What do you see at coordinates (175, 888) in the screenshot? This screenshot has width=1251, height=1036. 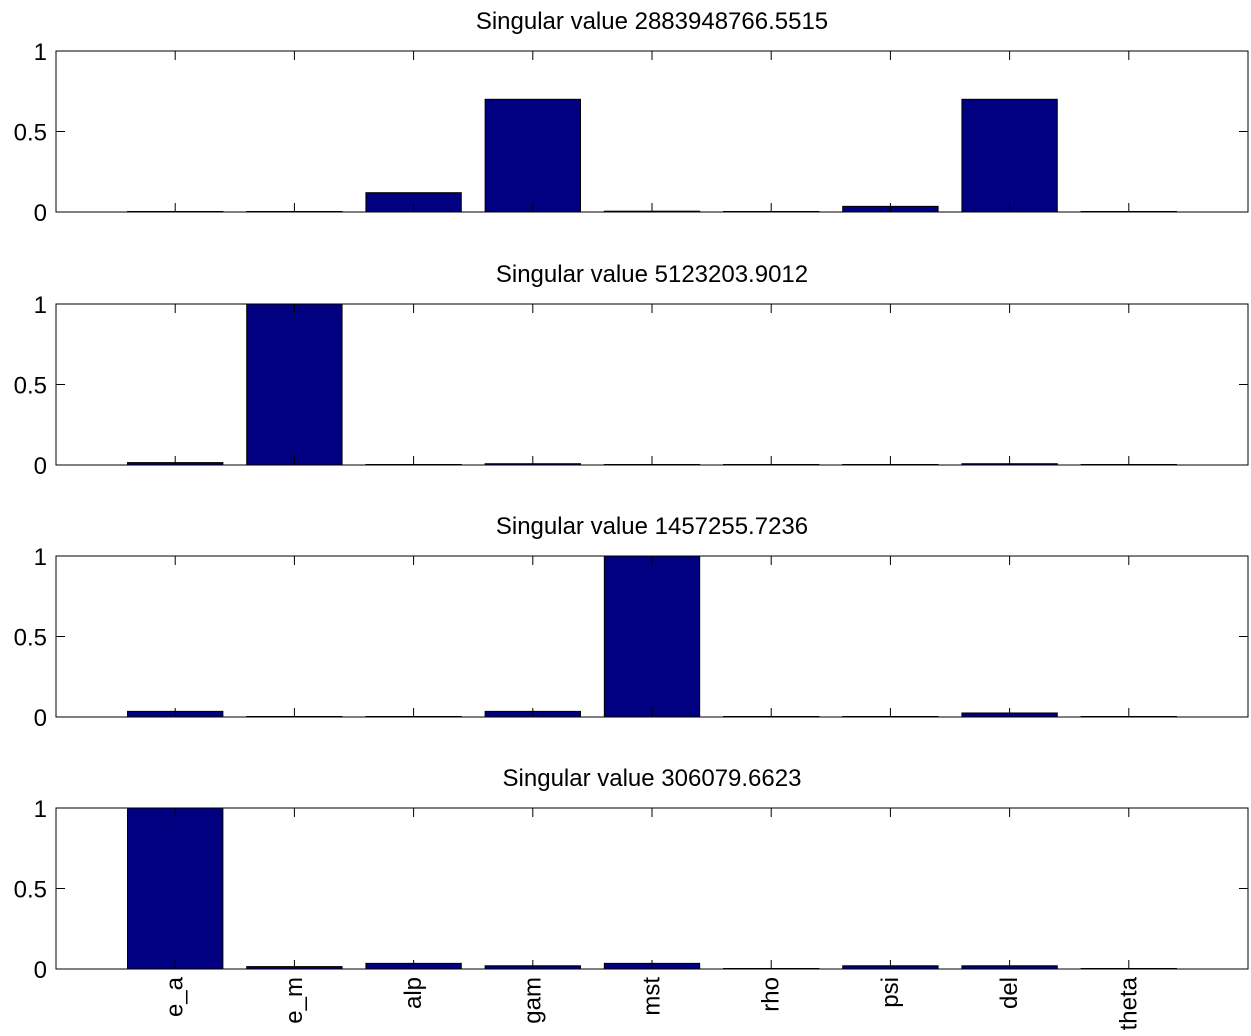 I see `bar-e_a` at bounding box center [175, 888].